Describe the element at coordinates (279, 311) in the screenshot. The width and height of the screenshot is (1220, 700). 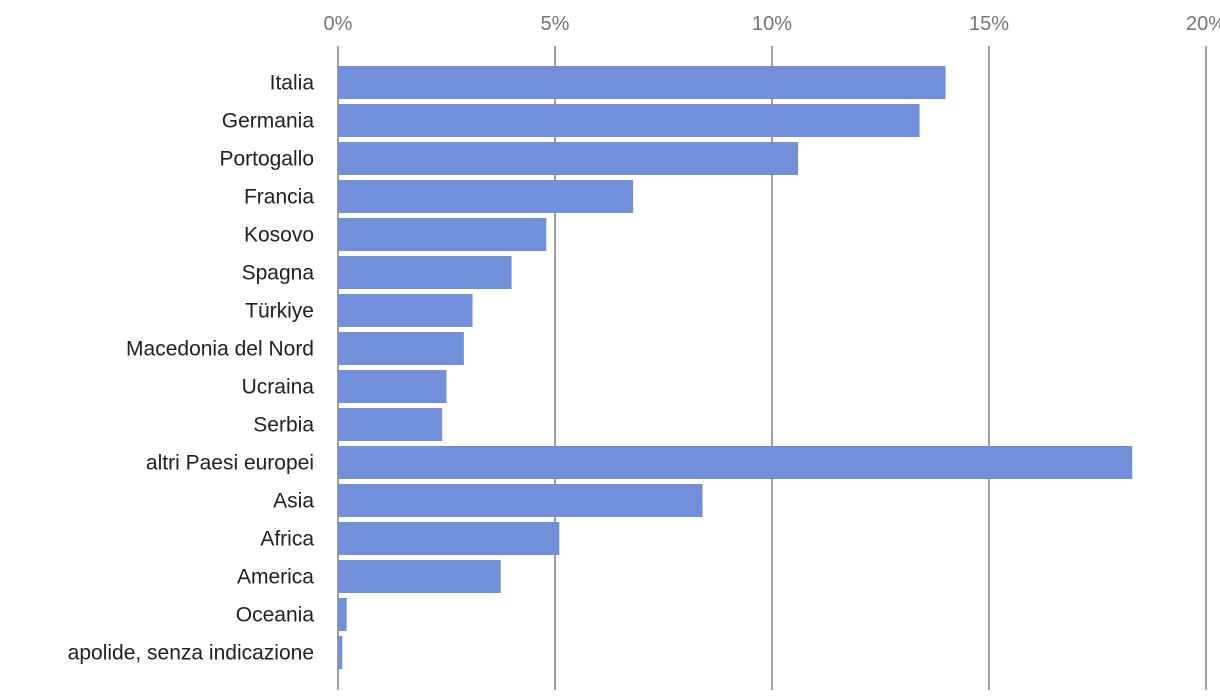
I see `category-label: Türkiye` at that location.